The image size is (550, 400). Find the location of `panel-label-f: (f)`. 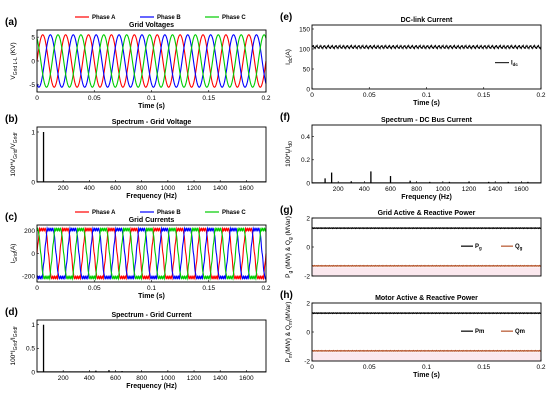

panel-label-f: (f) is located at coordinates (285, 117).